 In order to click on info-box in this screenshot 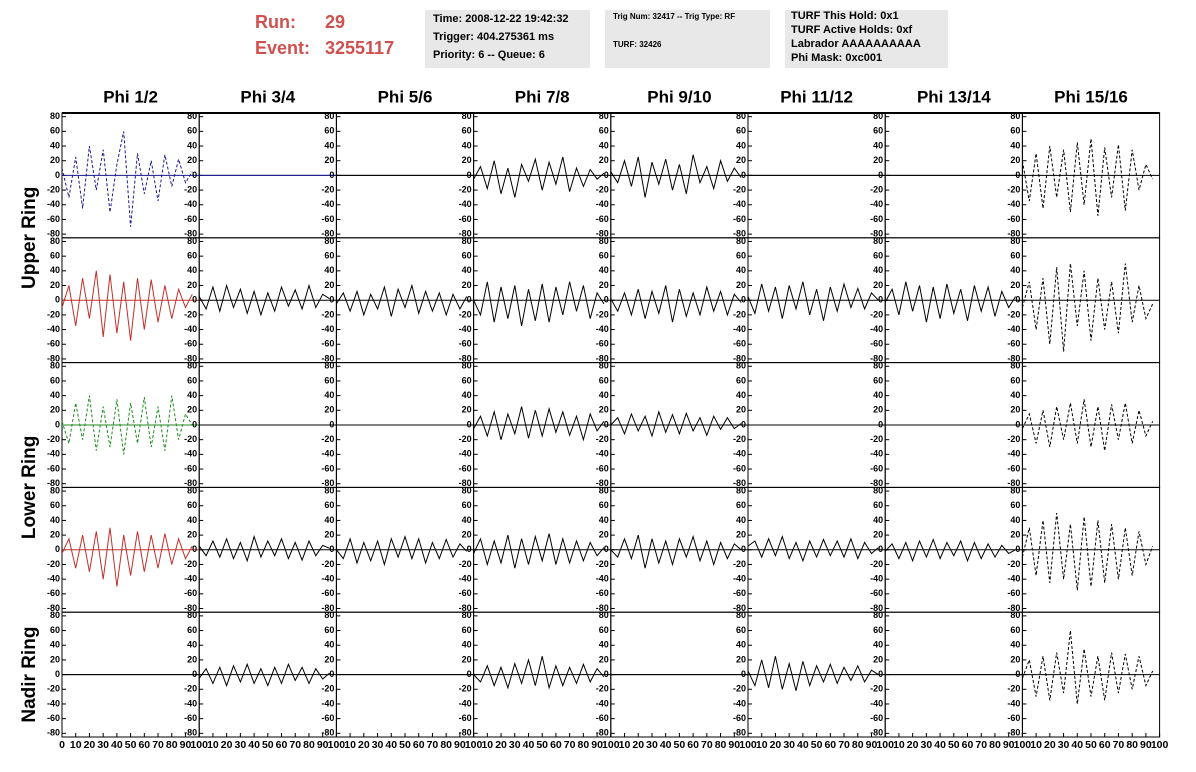, I will do `click(866, 39)`.